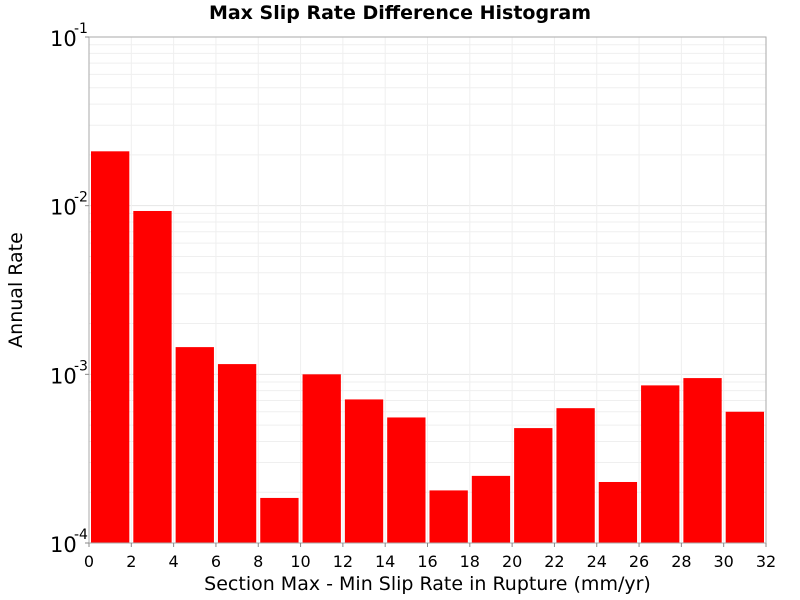 The image size is (800, 600). I want to click on y-tick-exponent: -3, so click(81, 366).